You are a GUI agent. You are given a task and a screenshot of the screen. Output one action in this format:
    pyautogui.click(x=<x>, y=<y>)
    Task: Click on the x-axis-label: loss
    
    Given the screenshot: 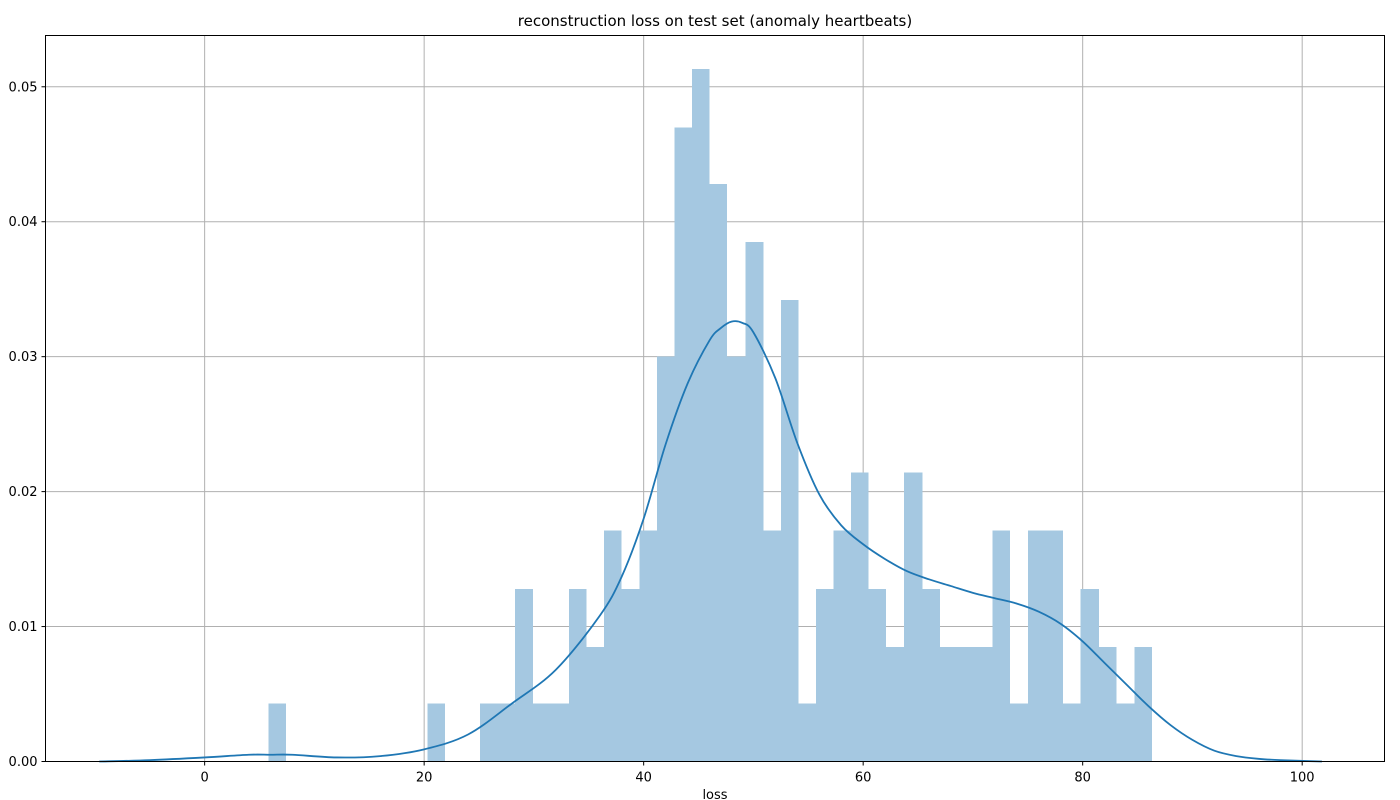 What is the action you would take?
    pyautogui.click(x=714, y=794)
    